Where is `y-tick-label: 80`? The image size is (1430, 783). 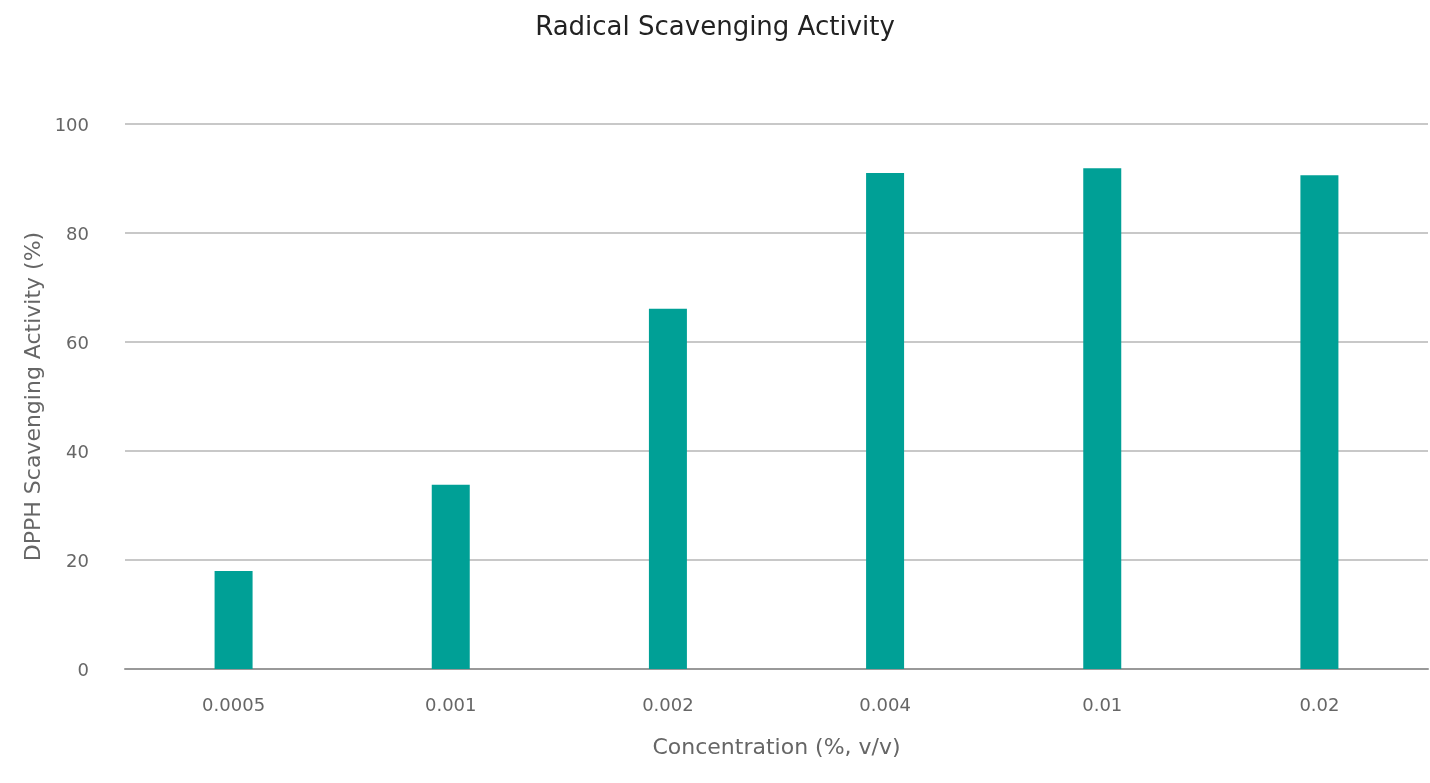
y-tick-label: 80 is located at coordinates (77, 233).